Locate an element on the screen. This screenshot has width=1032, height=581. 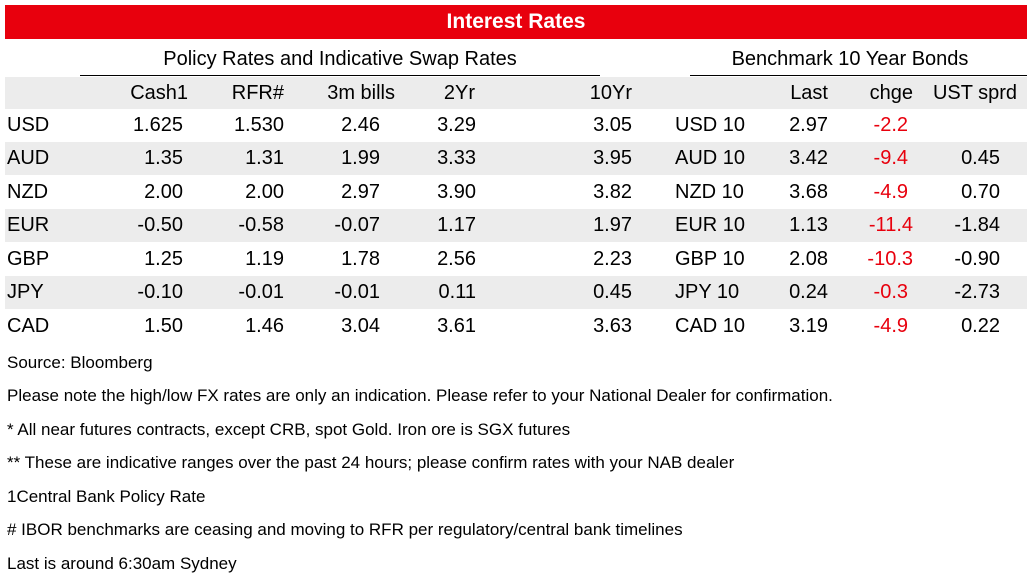
bond-change: -2.2 is located at coordinates (890, 125).